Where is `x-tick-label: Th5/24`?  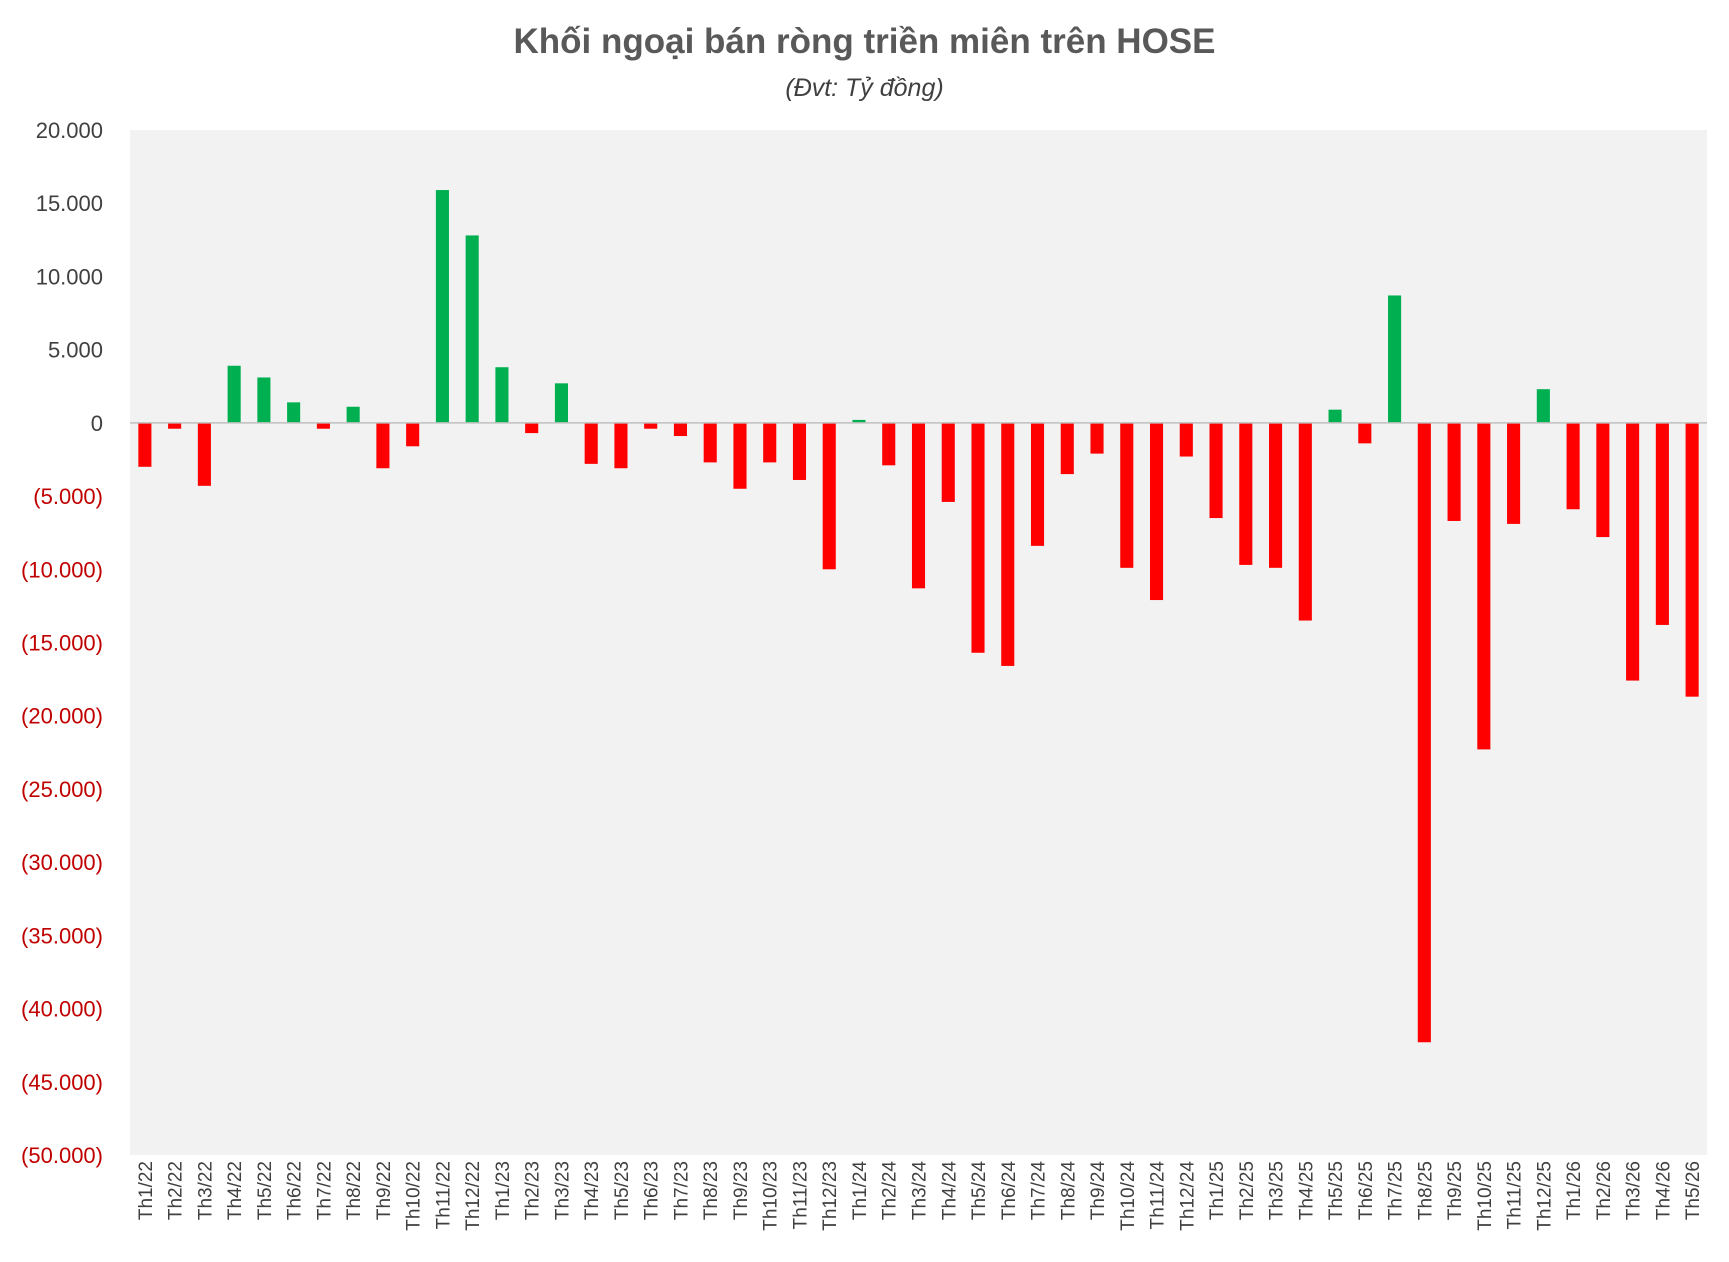
x-tick-label: Th5/24 is located at coordinates (979, 1191).